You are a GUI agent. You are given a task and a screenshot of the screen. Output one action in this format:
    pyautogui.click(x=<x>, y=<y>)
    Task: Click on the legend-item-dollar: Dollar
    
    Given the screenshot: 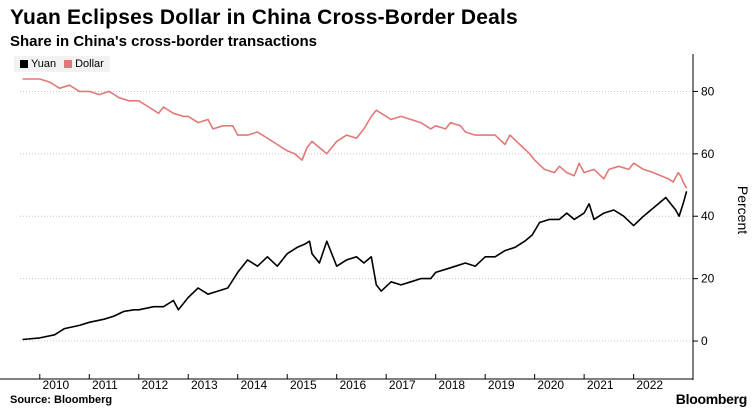 What is the action you would take?
    pyautogui.click(x=84, y=64)
    